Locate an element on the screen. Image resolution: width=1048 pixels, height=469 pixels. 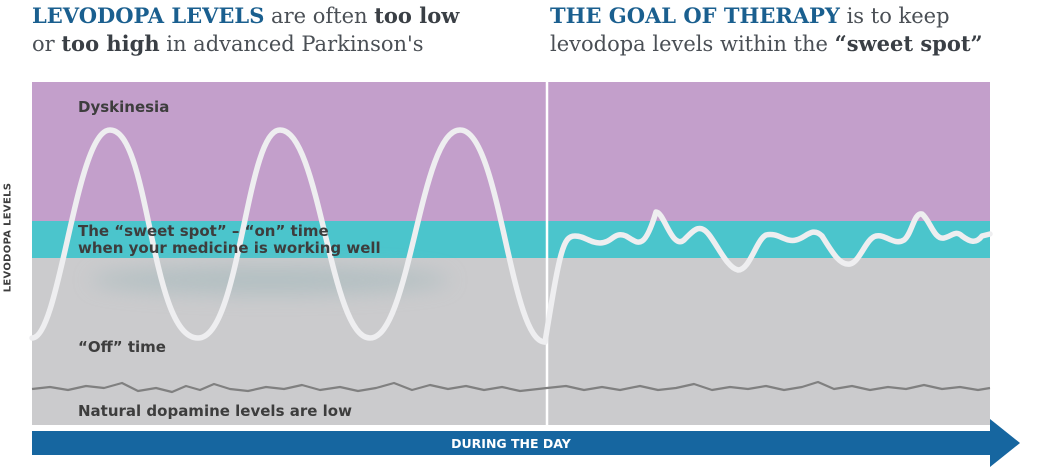
off-time-label: “Off” time is located at coordinates (122, 347).